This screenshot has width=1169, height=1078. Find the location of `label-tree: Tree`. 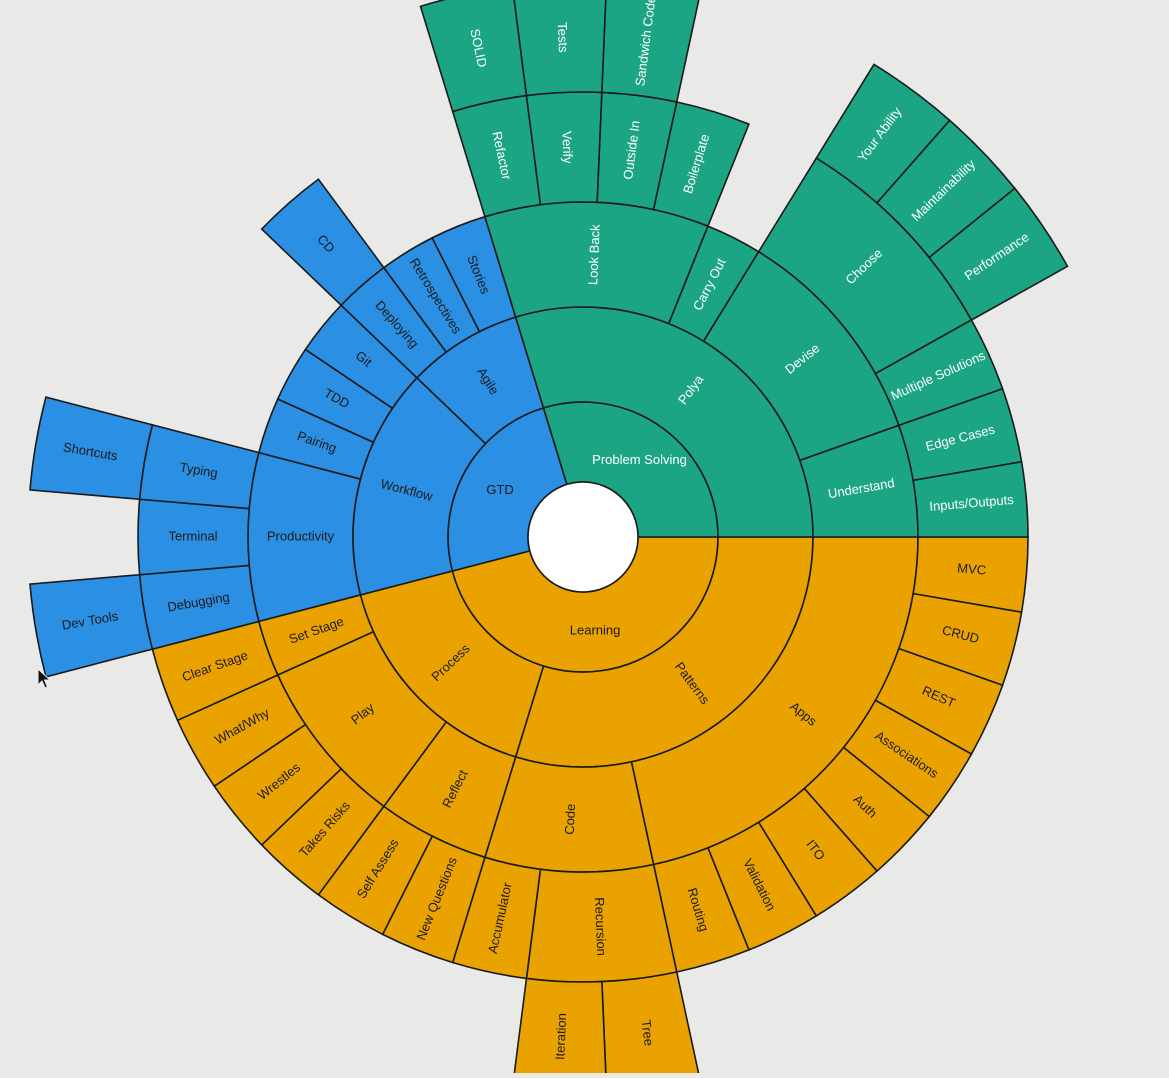

label-tree: Tree is located at coordinates (647, 1033).